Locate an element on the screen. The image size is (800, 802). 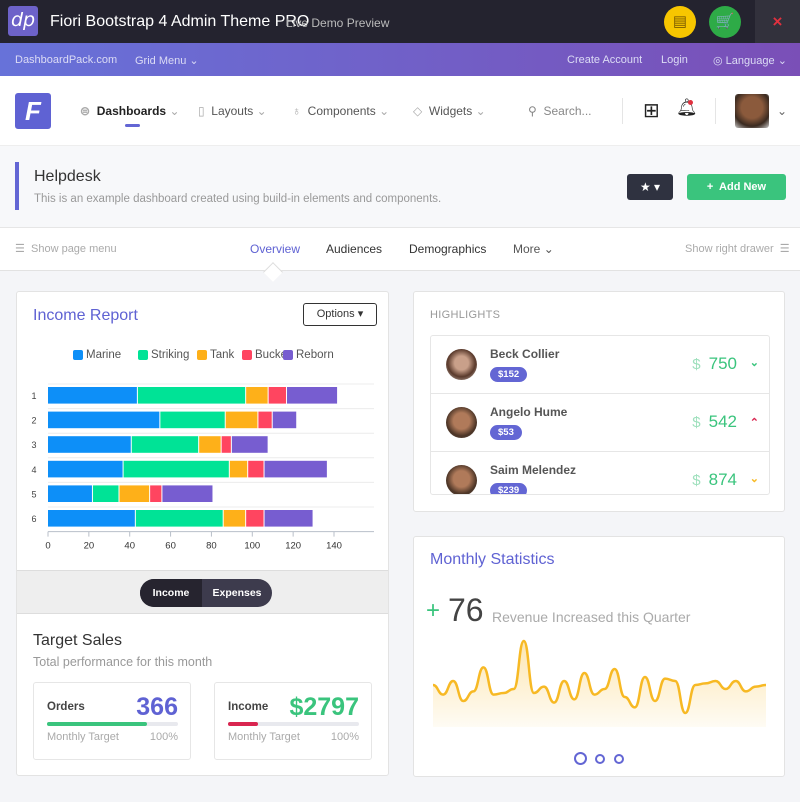
bell-icon: 🔔︎ is located at coordinates (687, 107).